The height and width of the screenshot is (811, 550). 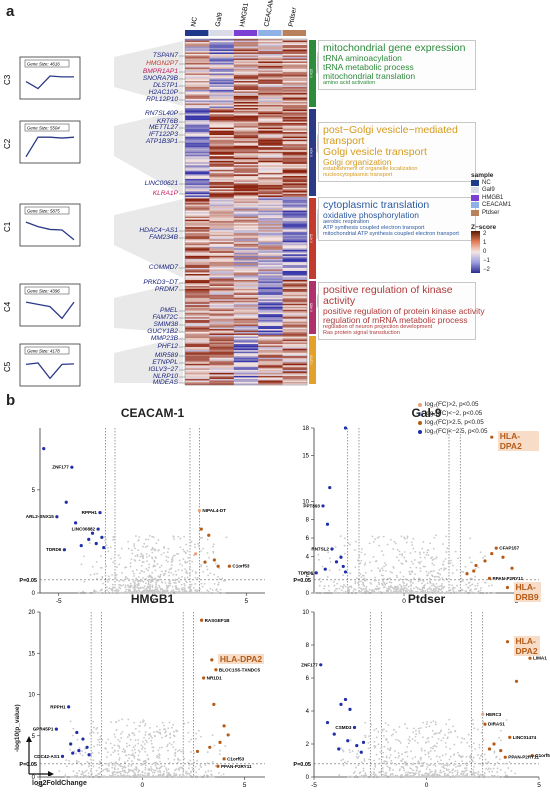 I want to click on cluster-bar-label: n:434, so click(x=312, y=152).